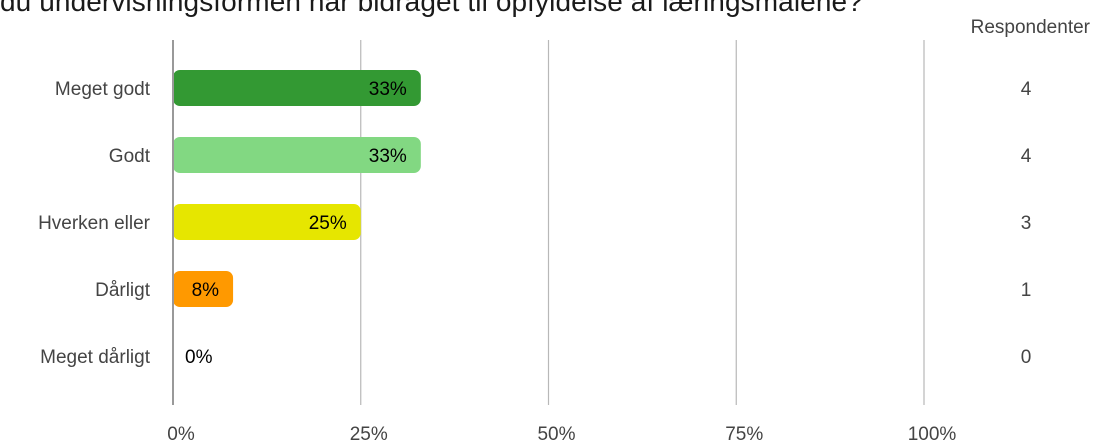 This screenshot has width=1104, height=445. I want to click on category-label: Dårligt, so click(123, 290).